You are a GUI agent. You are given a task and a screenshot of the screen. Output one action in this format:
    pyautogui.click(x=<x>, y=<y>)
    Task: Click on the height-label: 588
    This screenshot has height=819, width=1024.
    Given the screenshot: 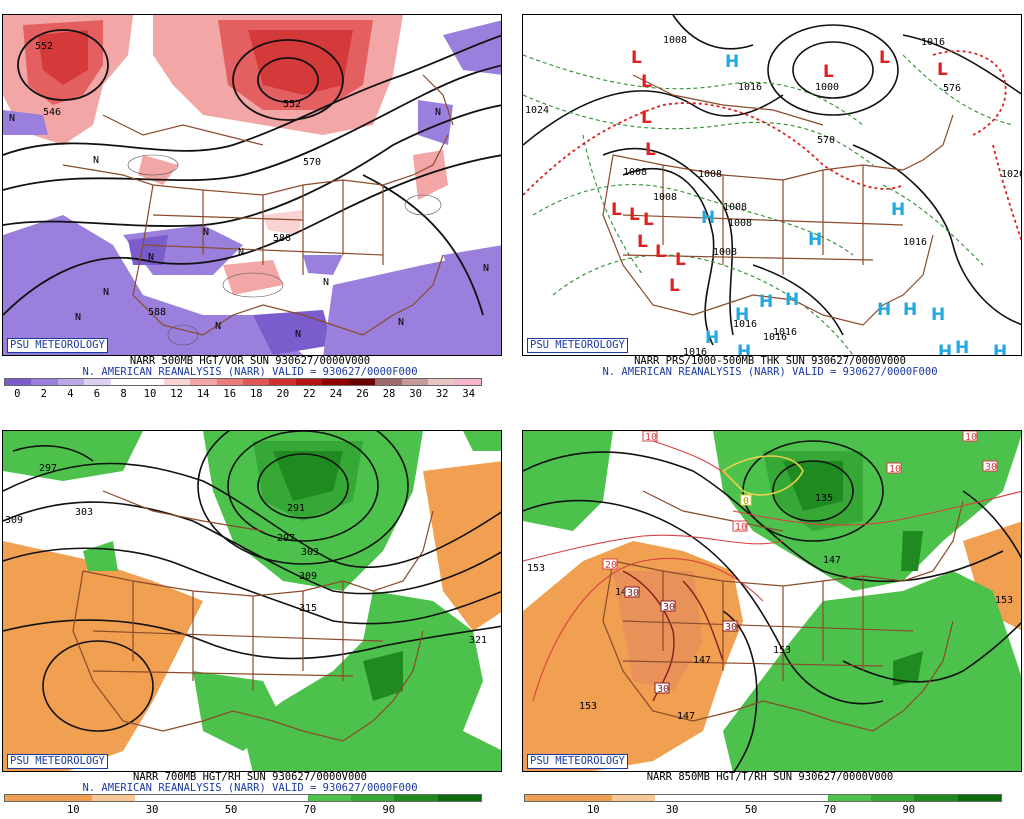 What is the action you would take?
    pyautogui.click(x=282, y=238)
    